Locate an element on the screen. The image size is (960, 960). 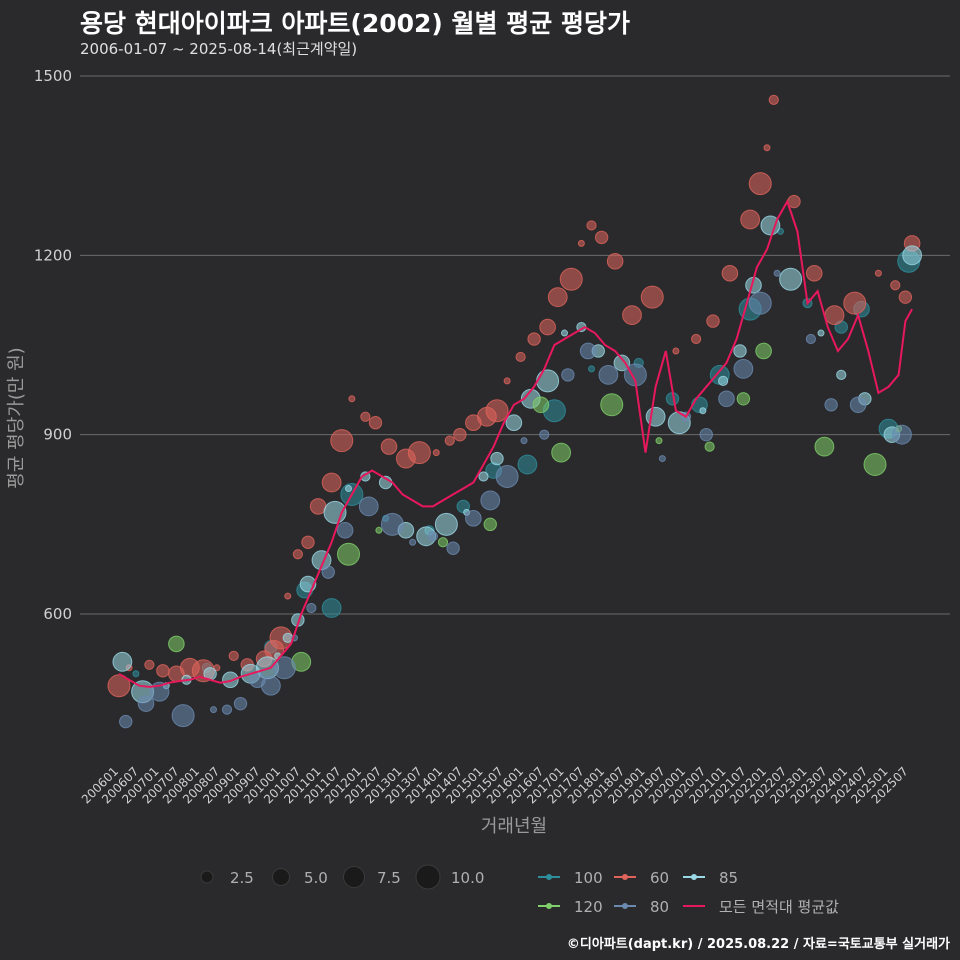
y-tick-label: 600 is located at coordinates (57, 614).